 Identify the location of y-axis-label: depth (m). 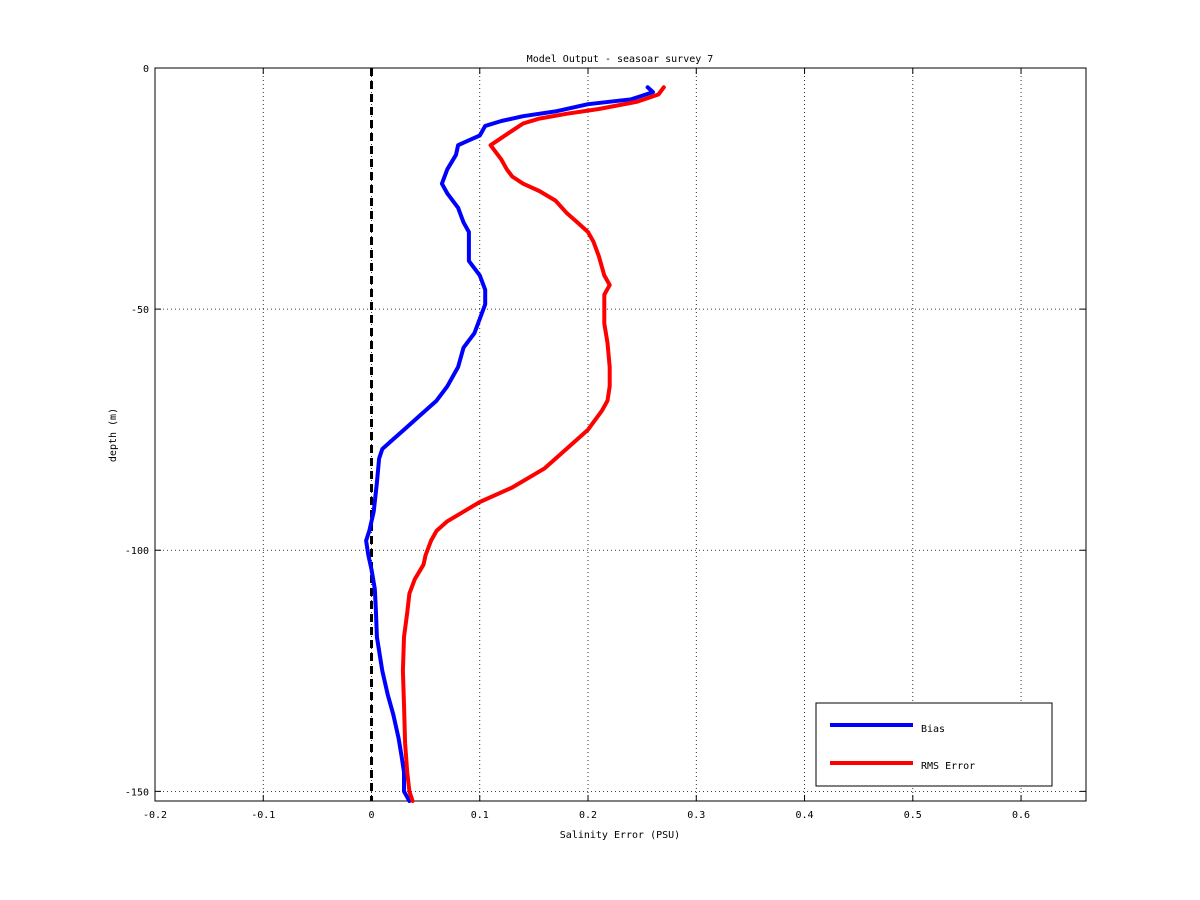
(113, 435).